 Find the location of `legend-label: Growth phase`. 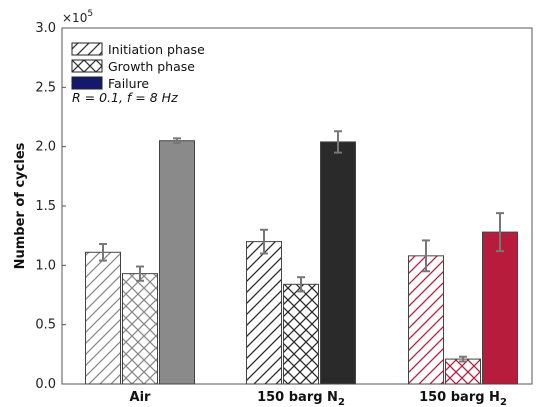

legend-label: Growth phase is located at coordinates (151, 66).